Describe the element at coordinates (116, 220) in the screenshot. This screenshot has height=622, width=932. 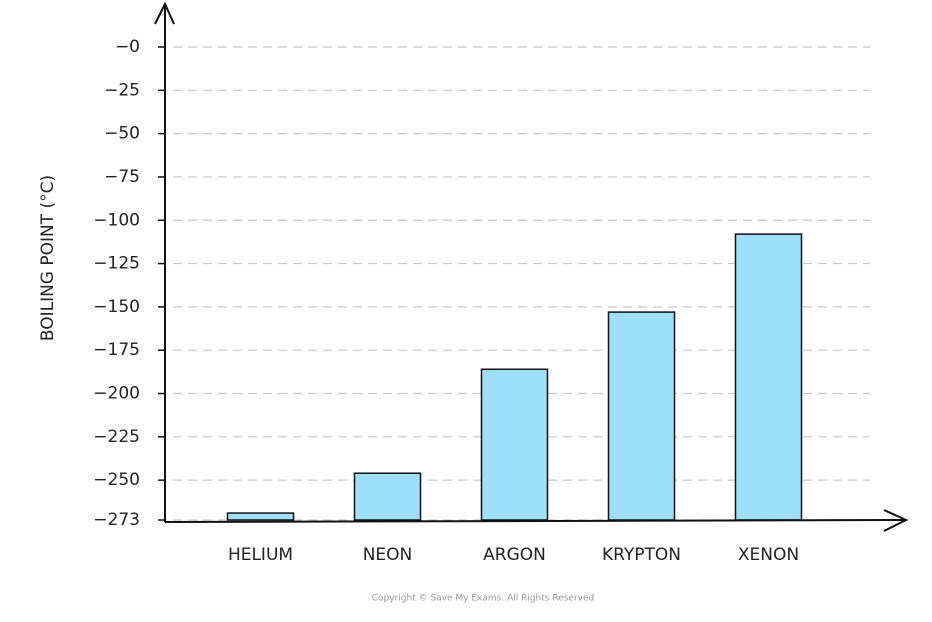
I see `y-tick-label: −100` at that location.